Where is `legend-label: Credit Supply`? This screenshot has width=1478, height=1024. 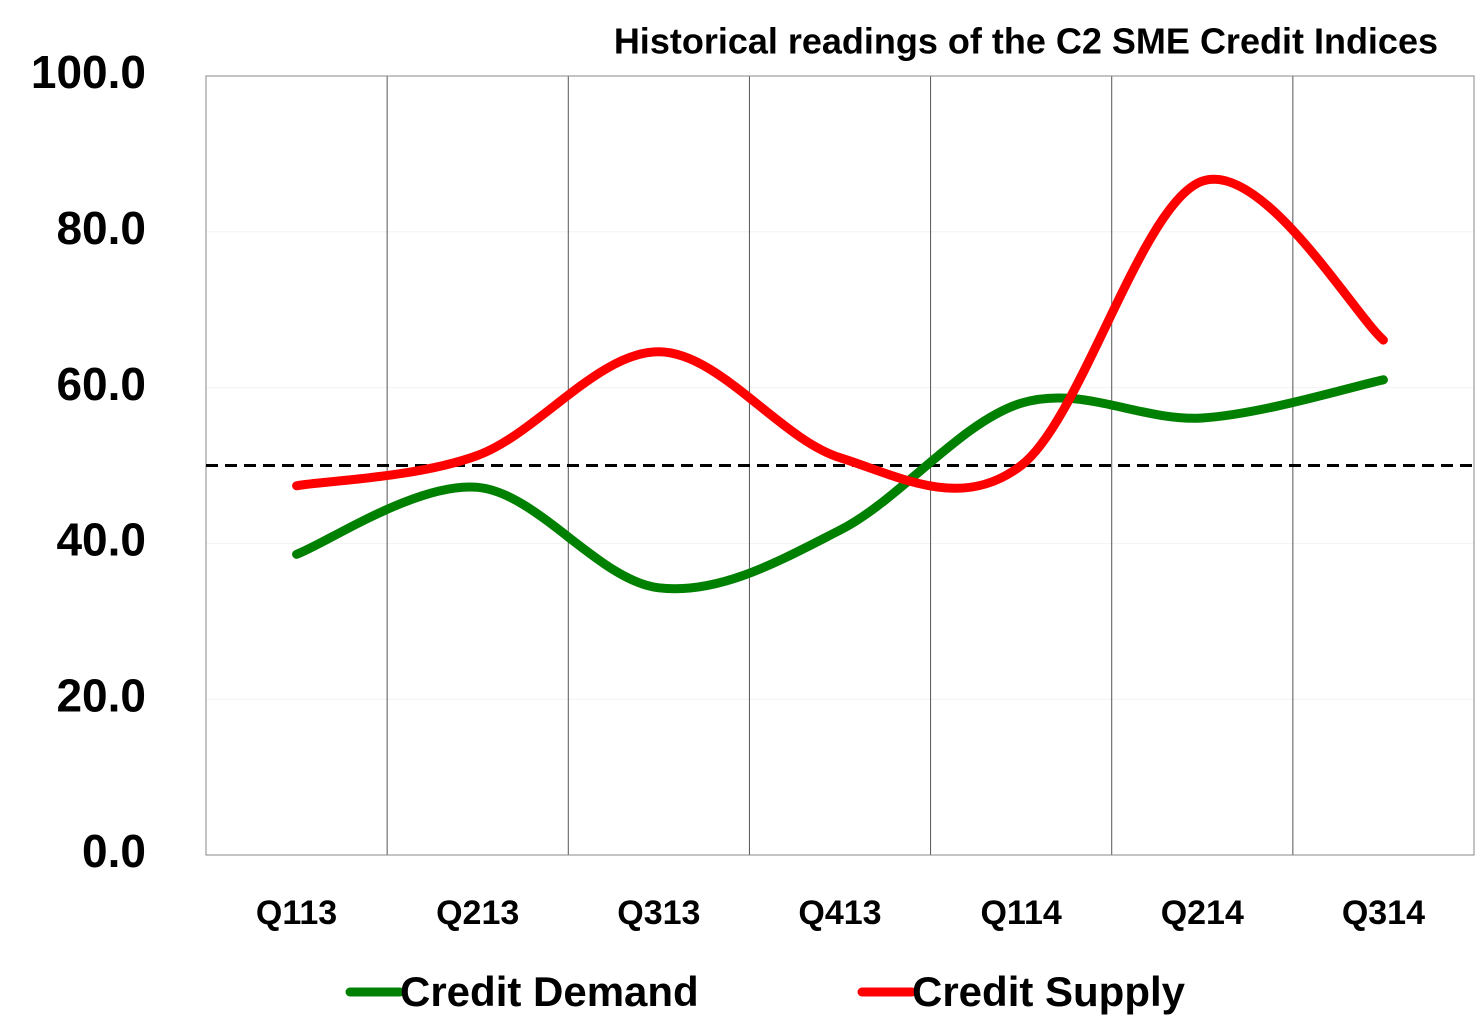
legend-label: Credit Supply is located at coordinates (1049, 991).